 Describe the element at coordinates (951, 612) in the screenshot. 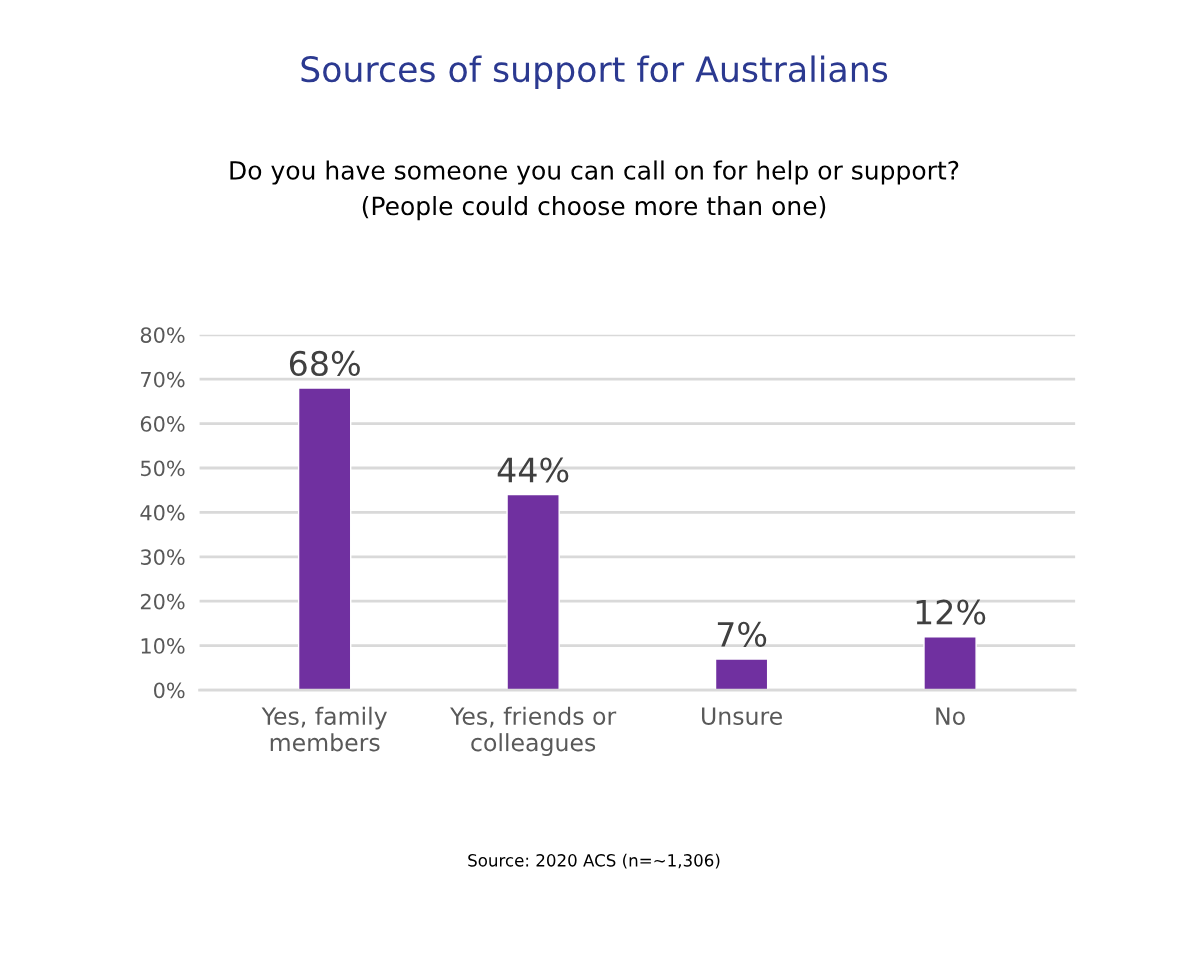

I see `data-label: 12%` at that location.